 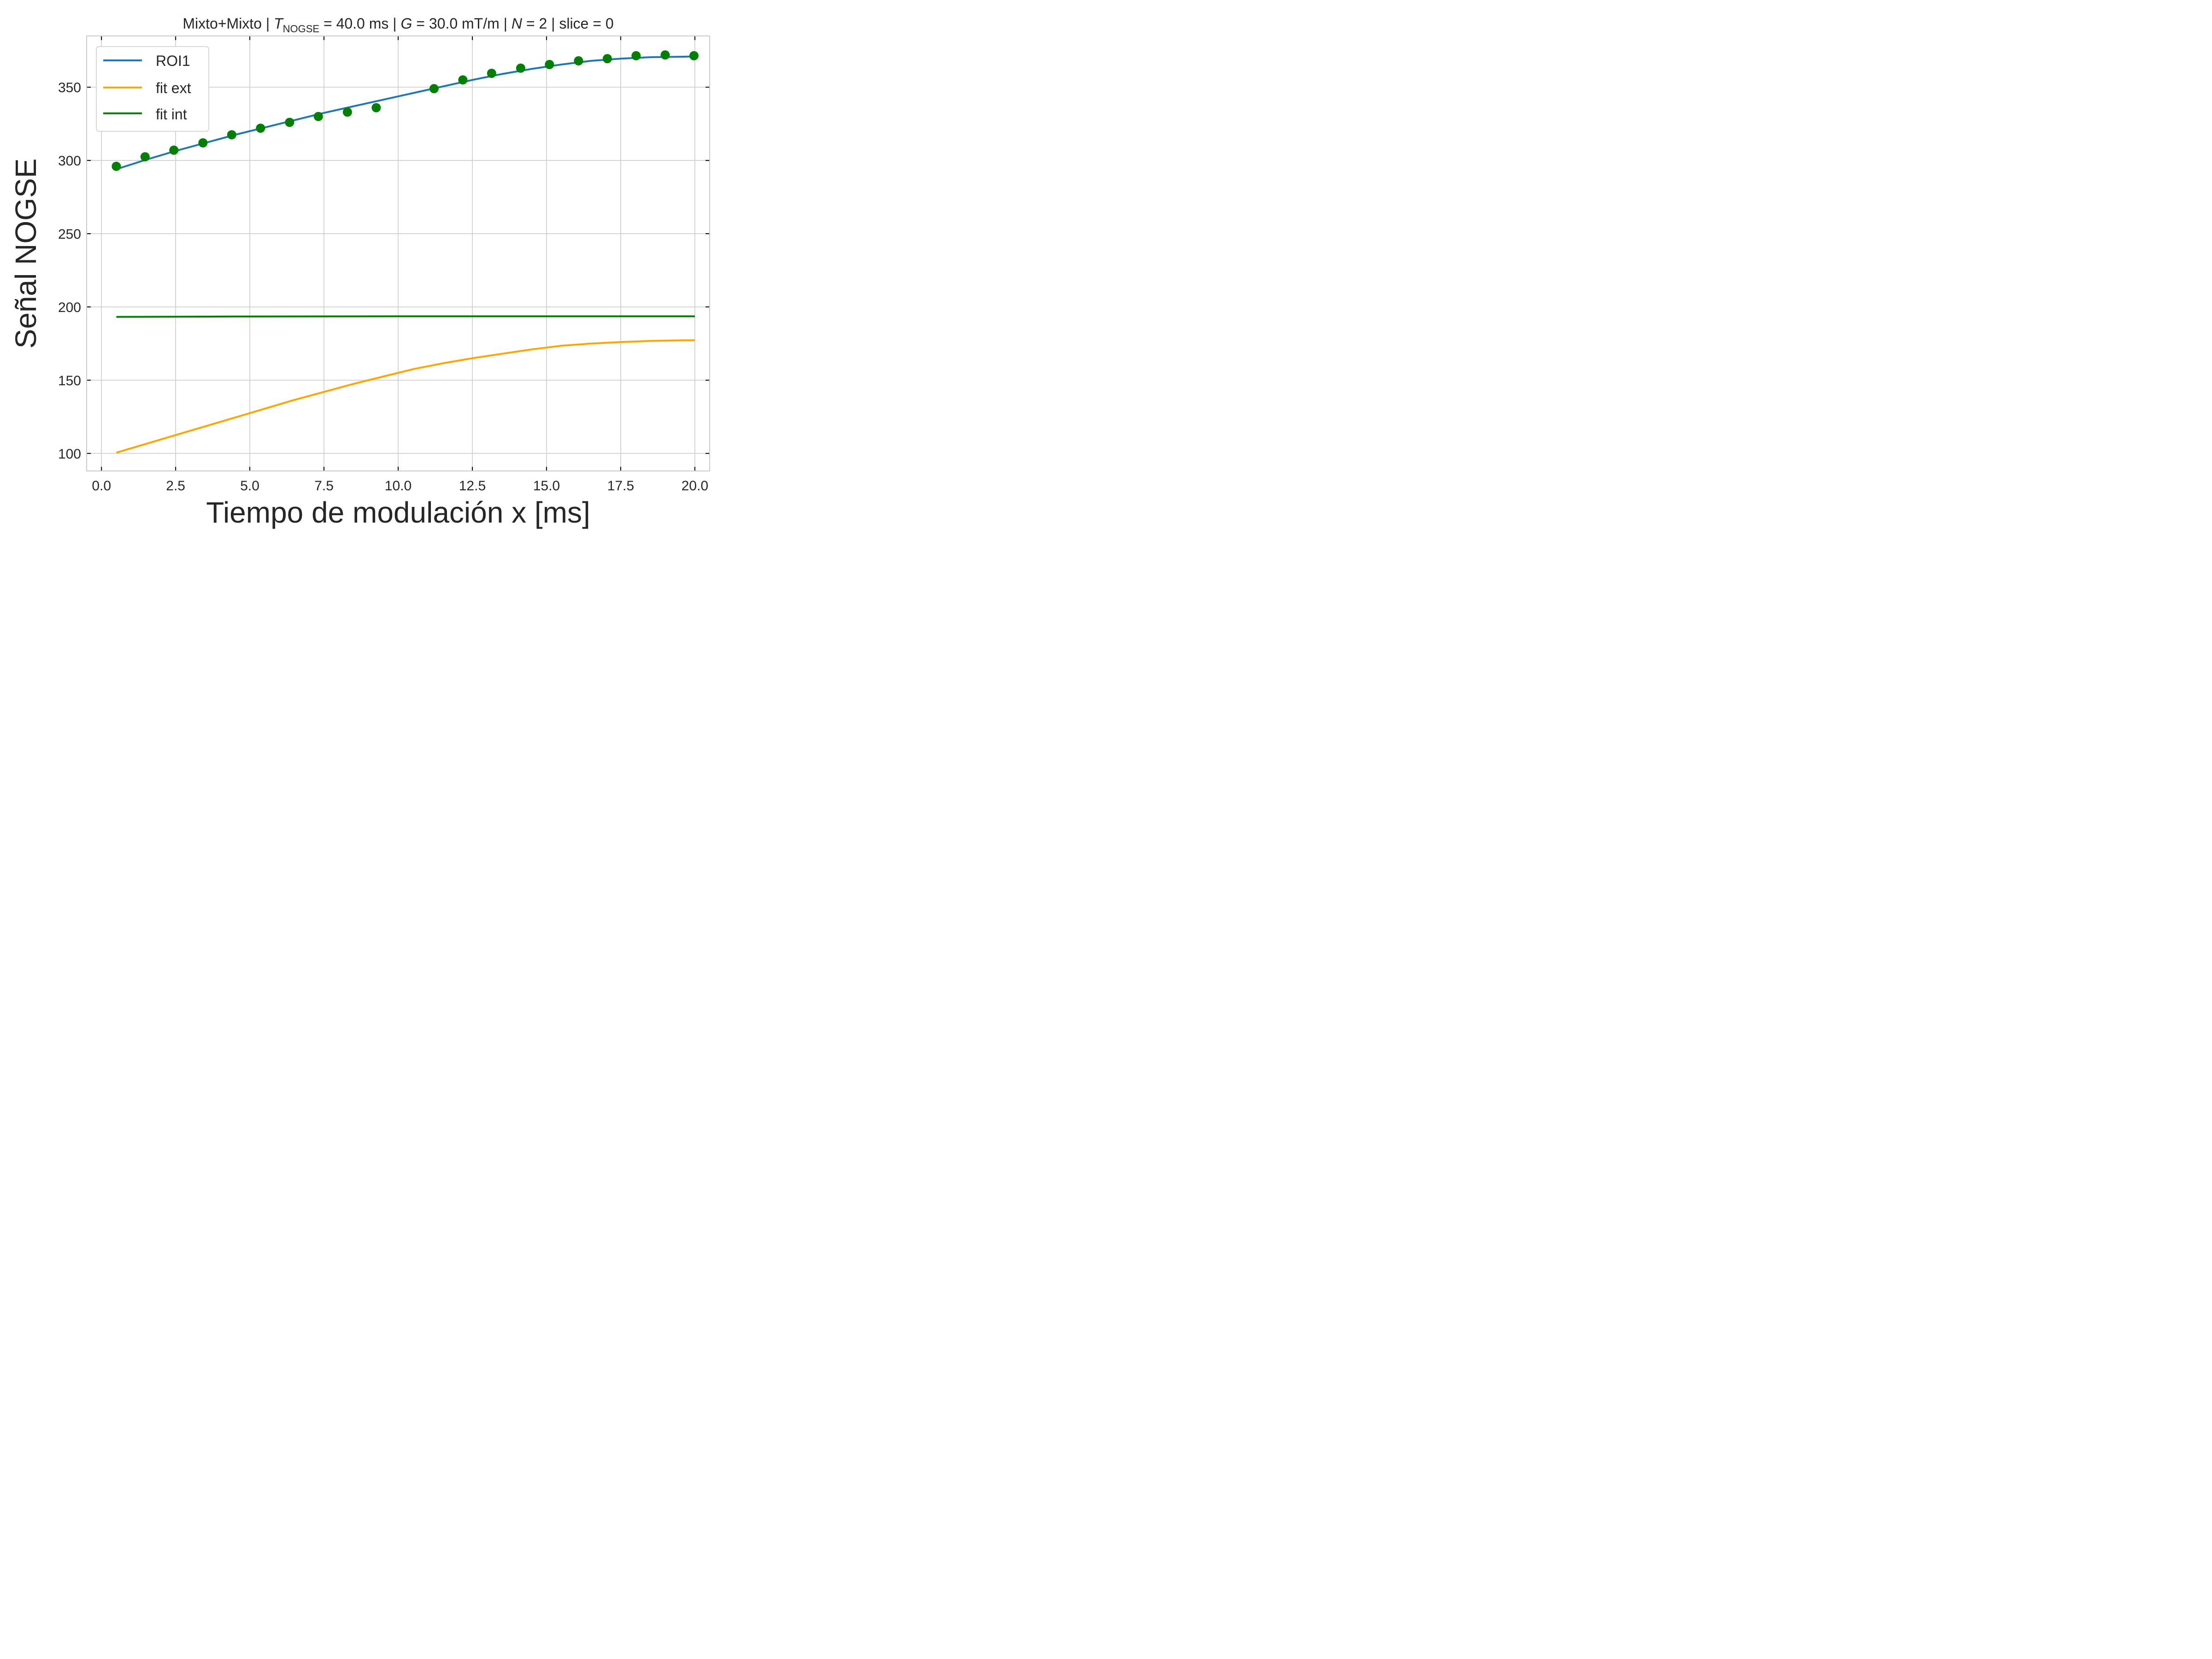 I want to click on title-t-subscript: NOGSE, so click(x=301, y=29).